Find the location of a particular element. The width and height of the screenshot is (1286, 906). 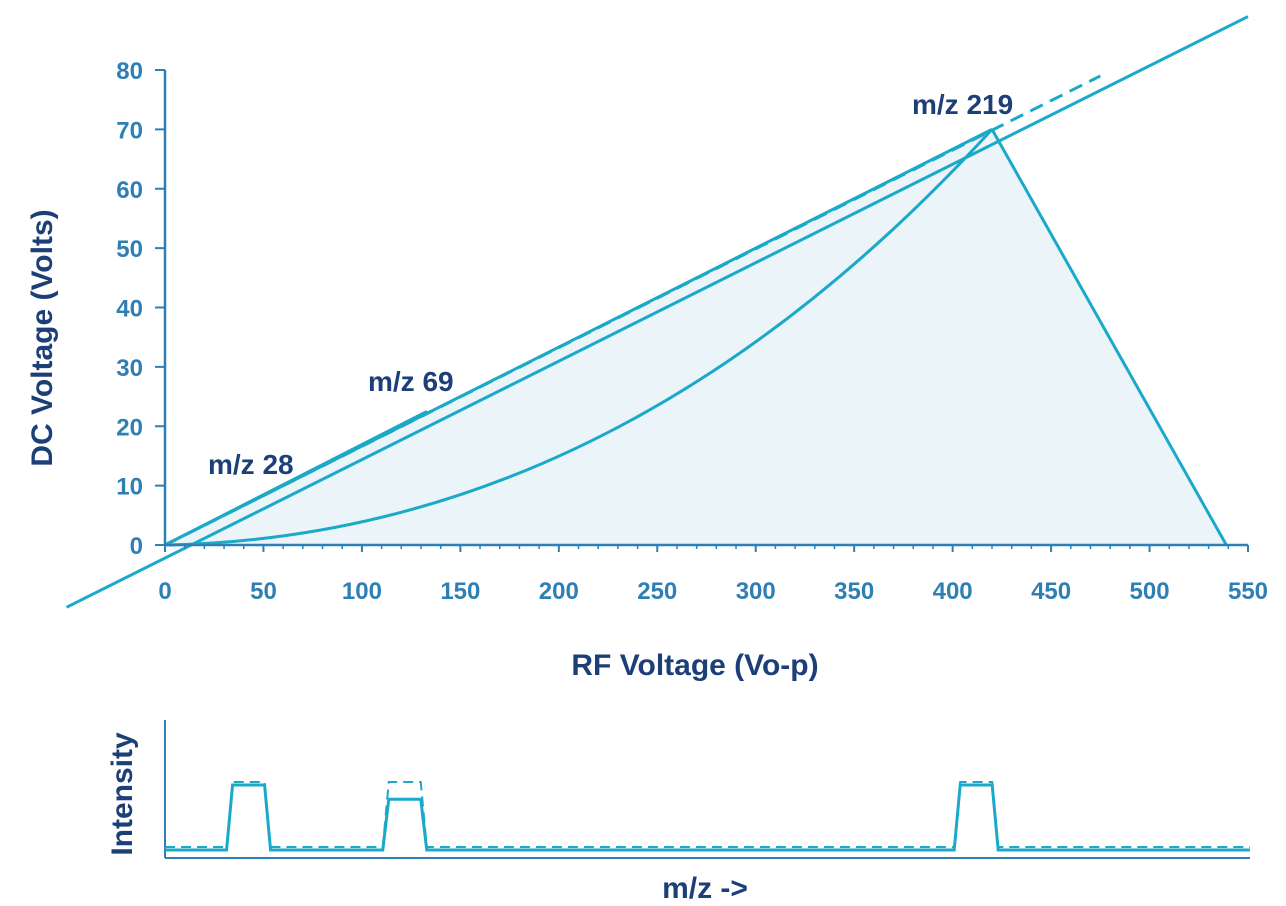

x-tick-label: 50 is located at coordinates (263, 591).